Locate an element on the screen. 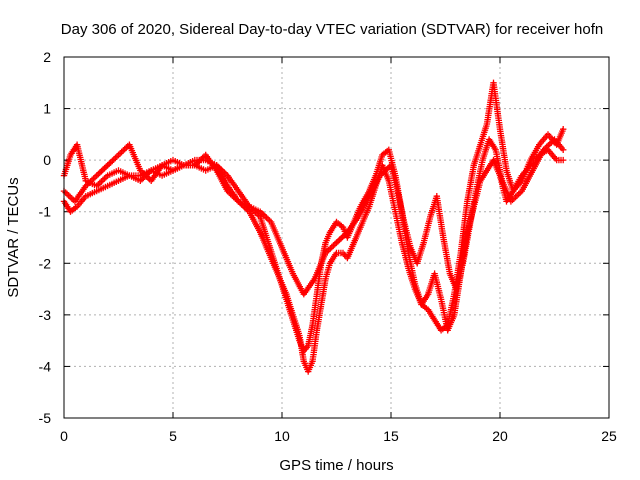 The image size is (640, 480). y-tick-label: 0 is located at coordinates (47, 160).